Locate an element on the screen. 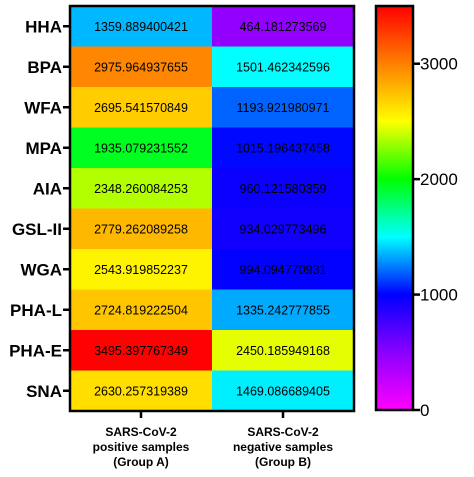 The width and height of the screenshot is (474, 477). row-label: BPA is located at coordinates (44, 67).